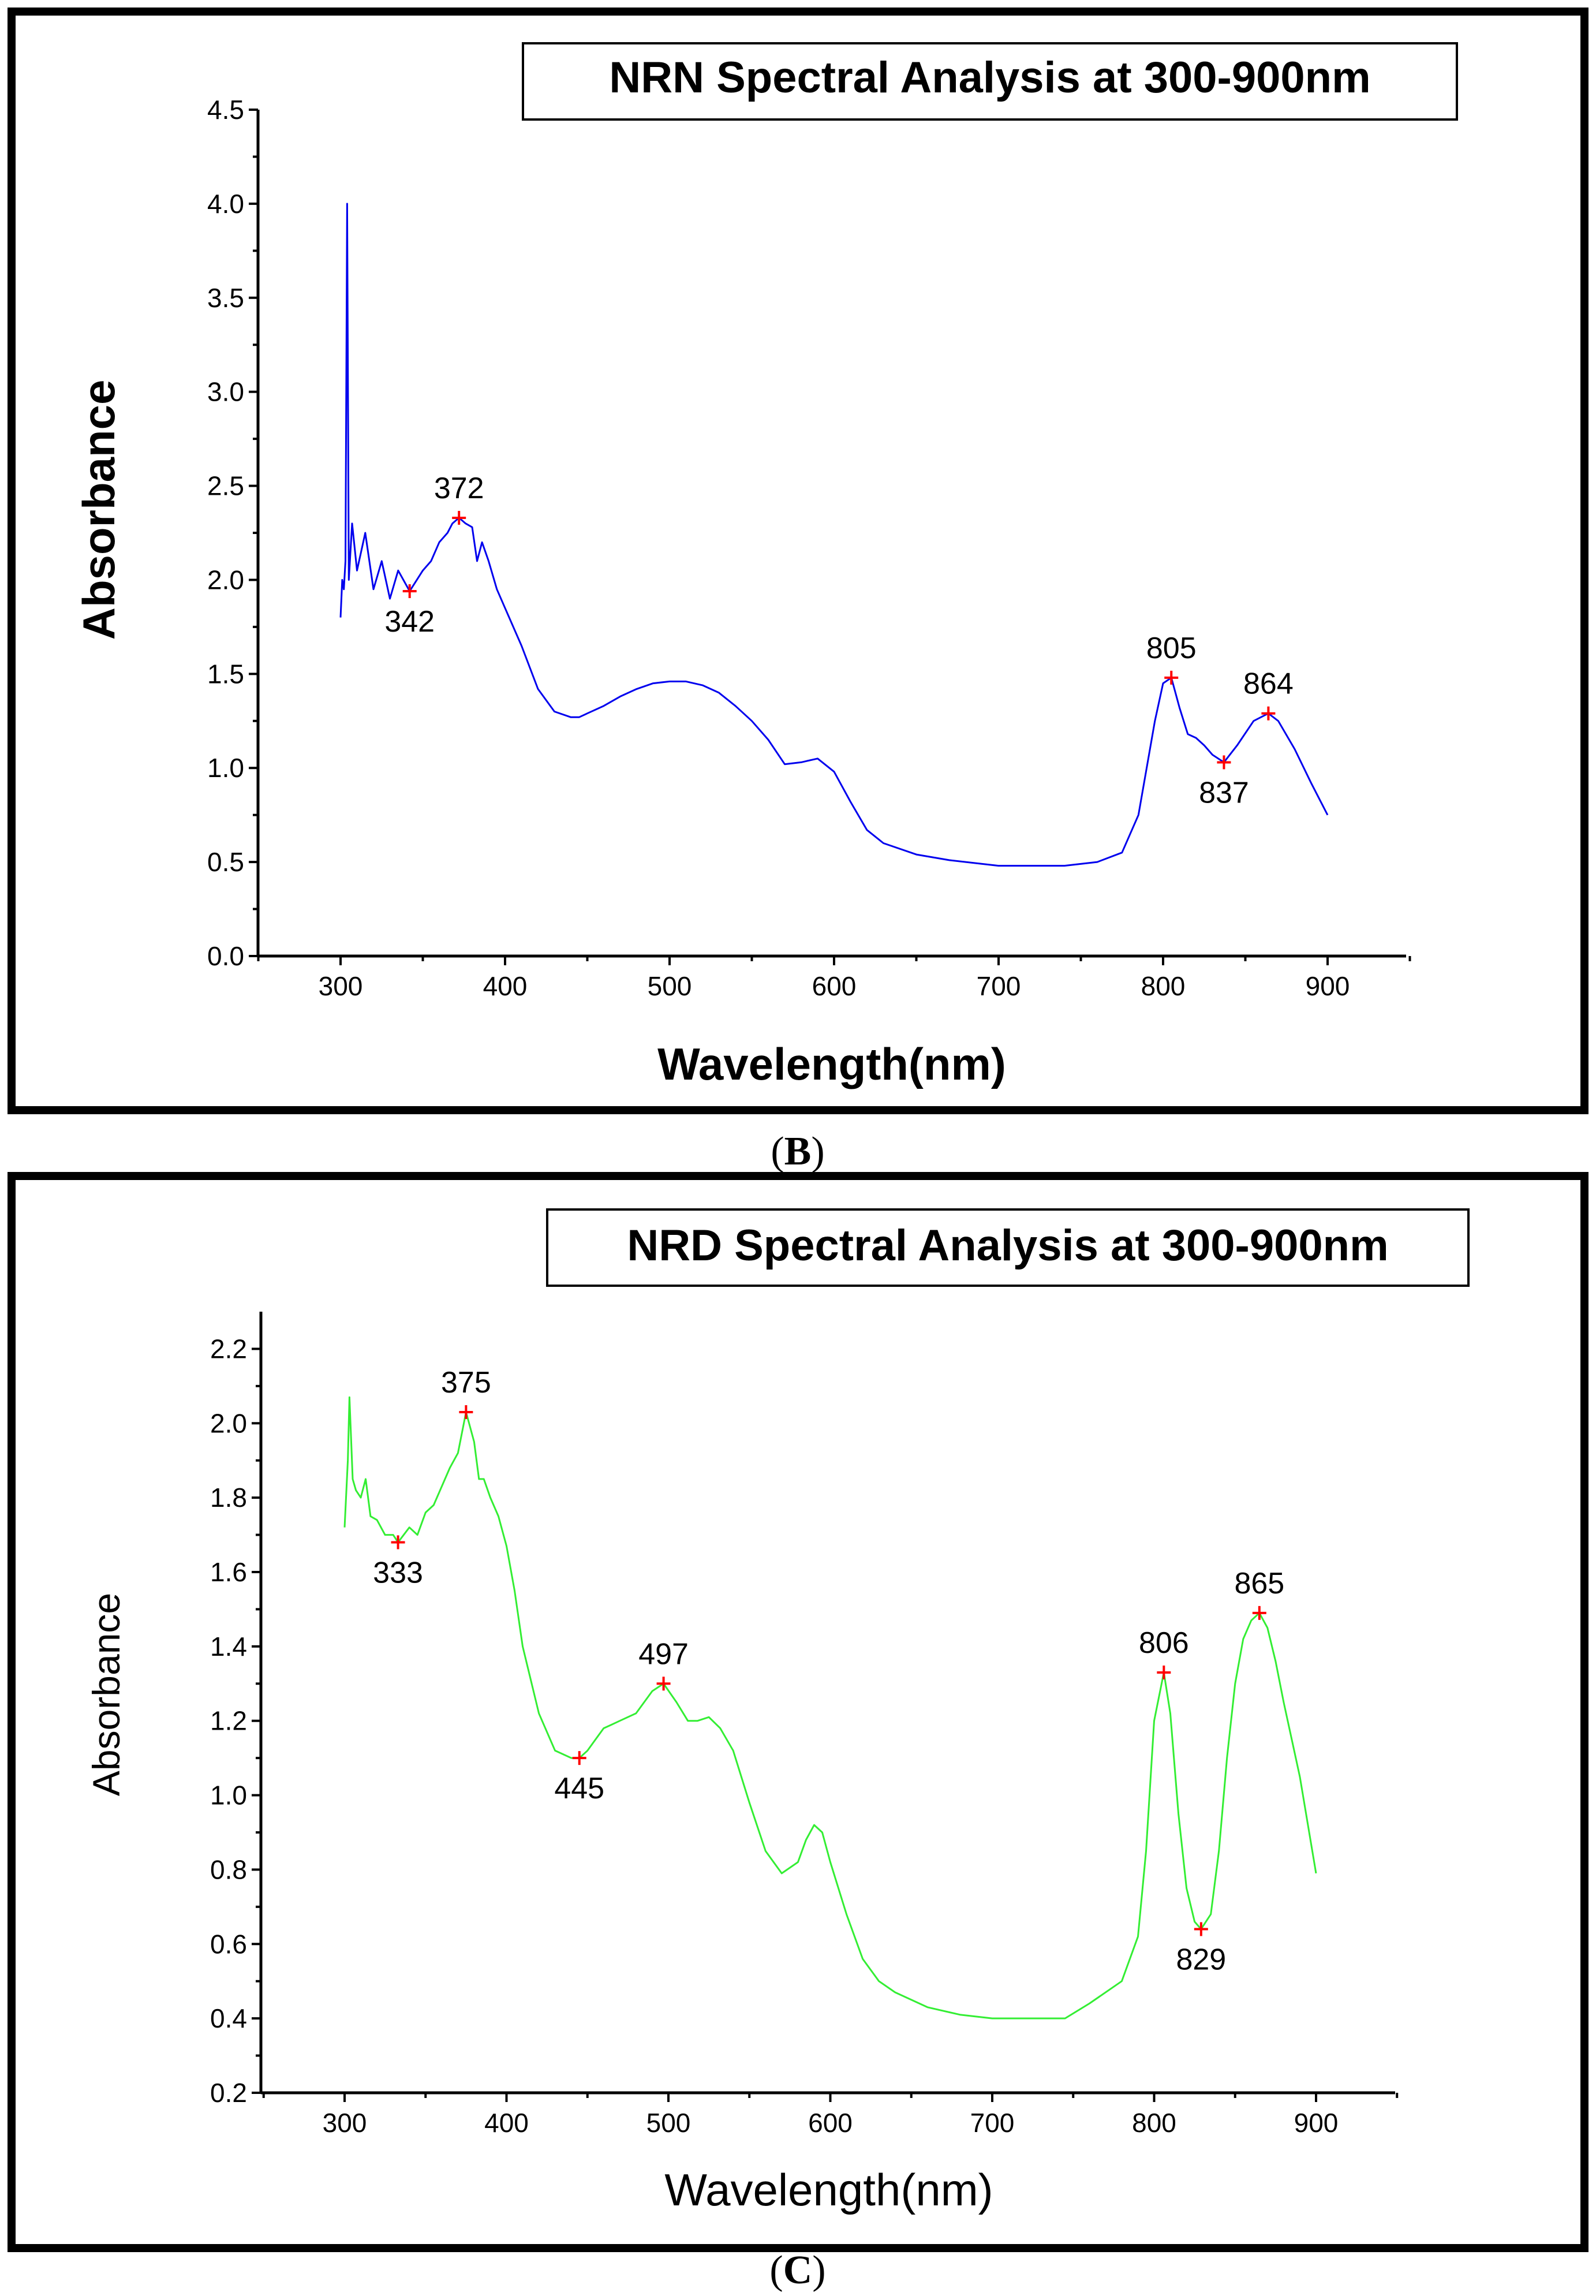  Describe the element at coordinates (225, 674) in the screenshot. I see `nrn-y-tick-label: 1.5` at that location.